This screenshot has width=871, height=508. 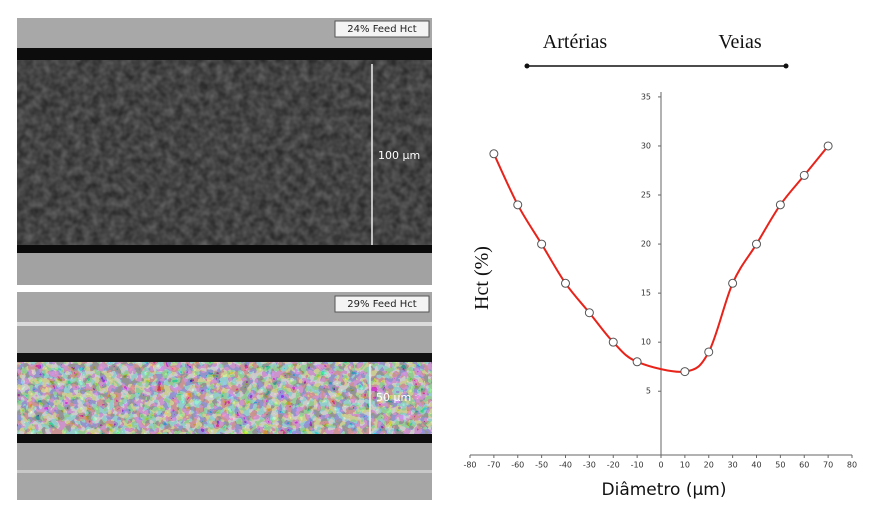 I want to click on x-tick-label: -20, so click(x=613, y=465).